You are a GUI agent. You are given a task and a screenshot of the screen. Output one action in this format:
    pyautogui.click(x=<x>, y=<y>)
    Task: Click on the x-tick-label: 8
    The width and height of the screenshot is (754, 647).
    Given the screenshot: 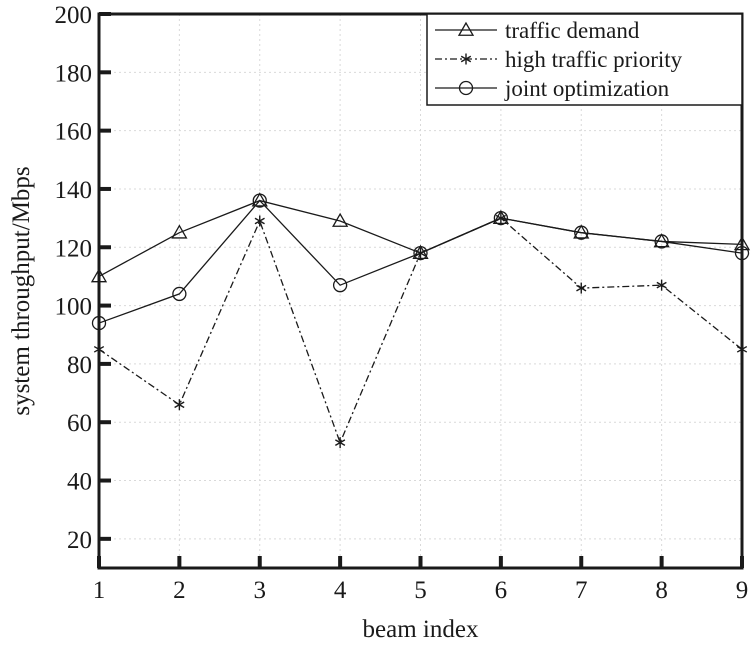 What is the action you would take?
    pyautogui.click(x=661, y=590)
    